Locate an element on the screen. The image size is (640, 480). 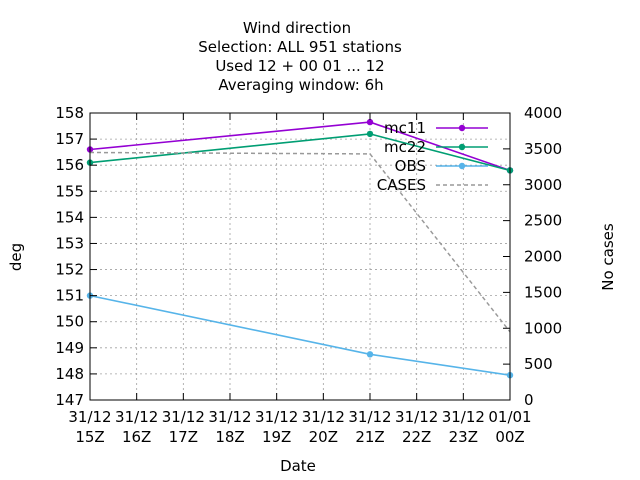
legend-label-obs: OBS is located at coordinates (410, 166).